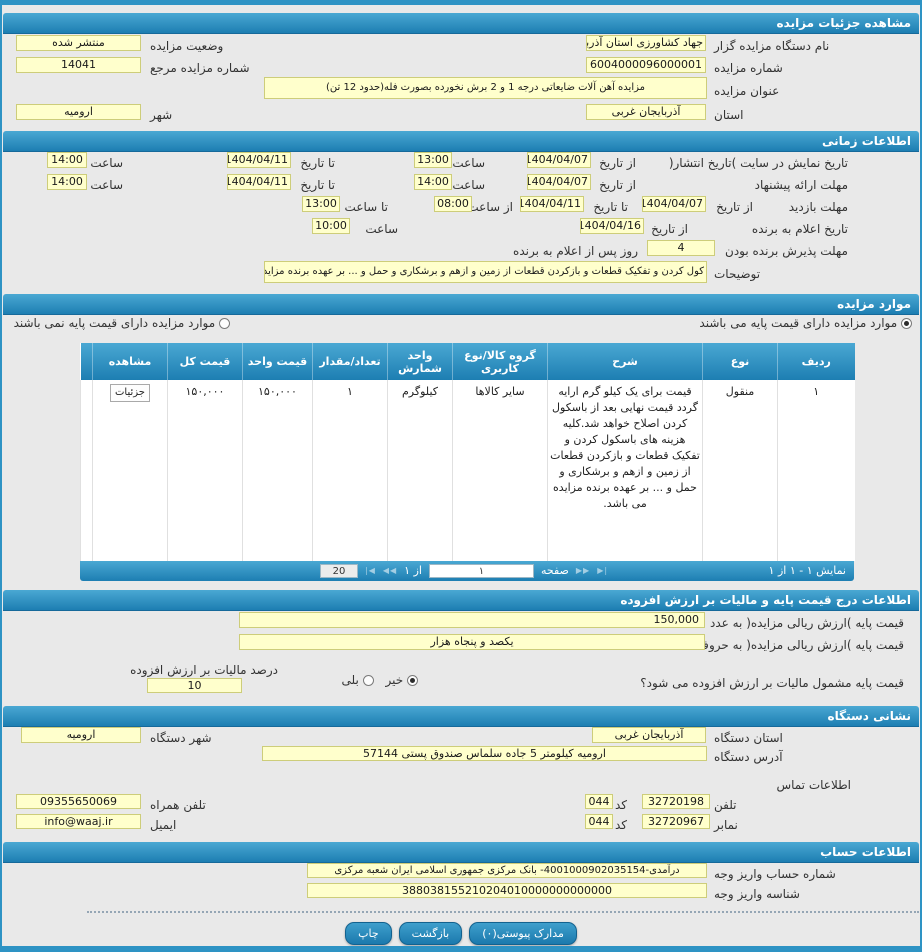 The width and height of the screenshot is (922, 952). What do you see at coordinates (368, 680) in the screenshot?
I see `vat-yes-radio-icon` at bounding box center [368, 680].